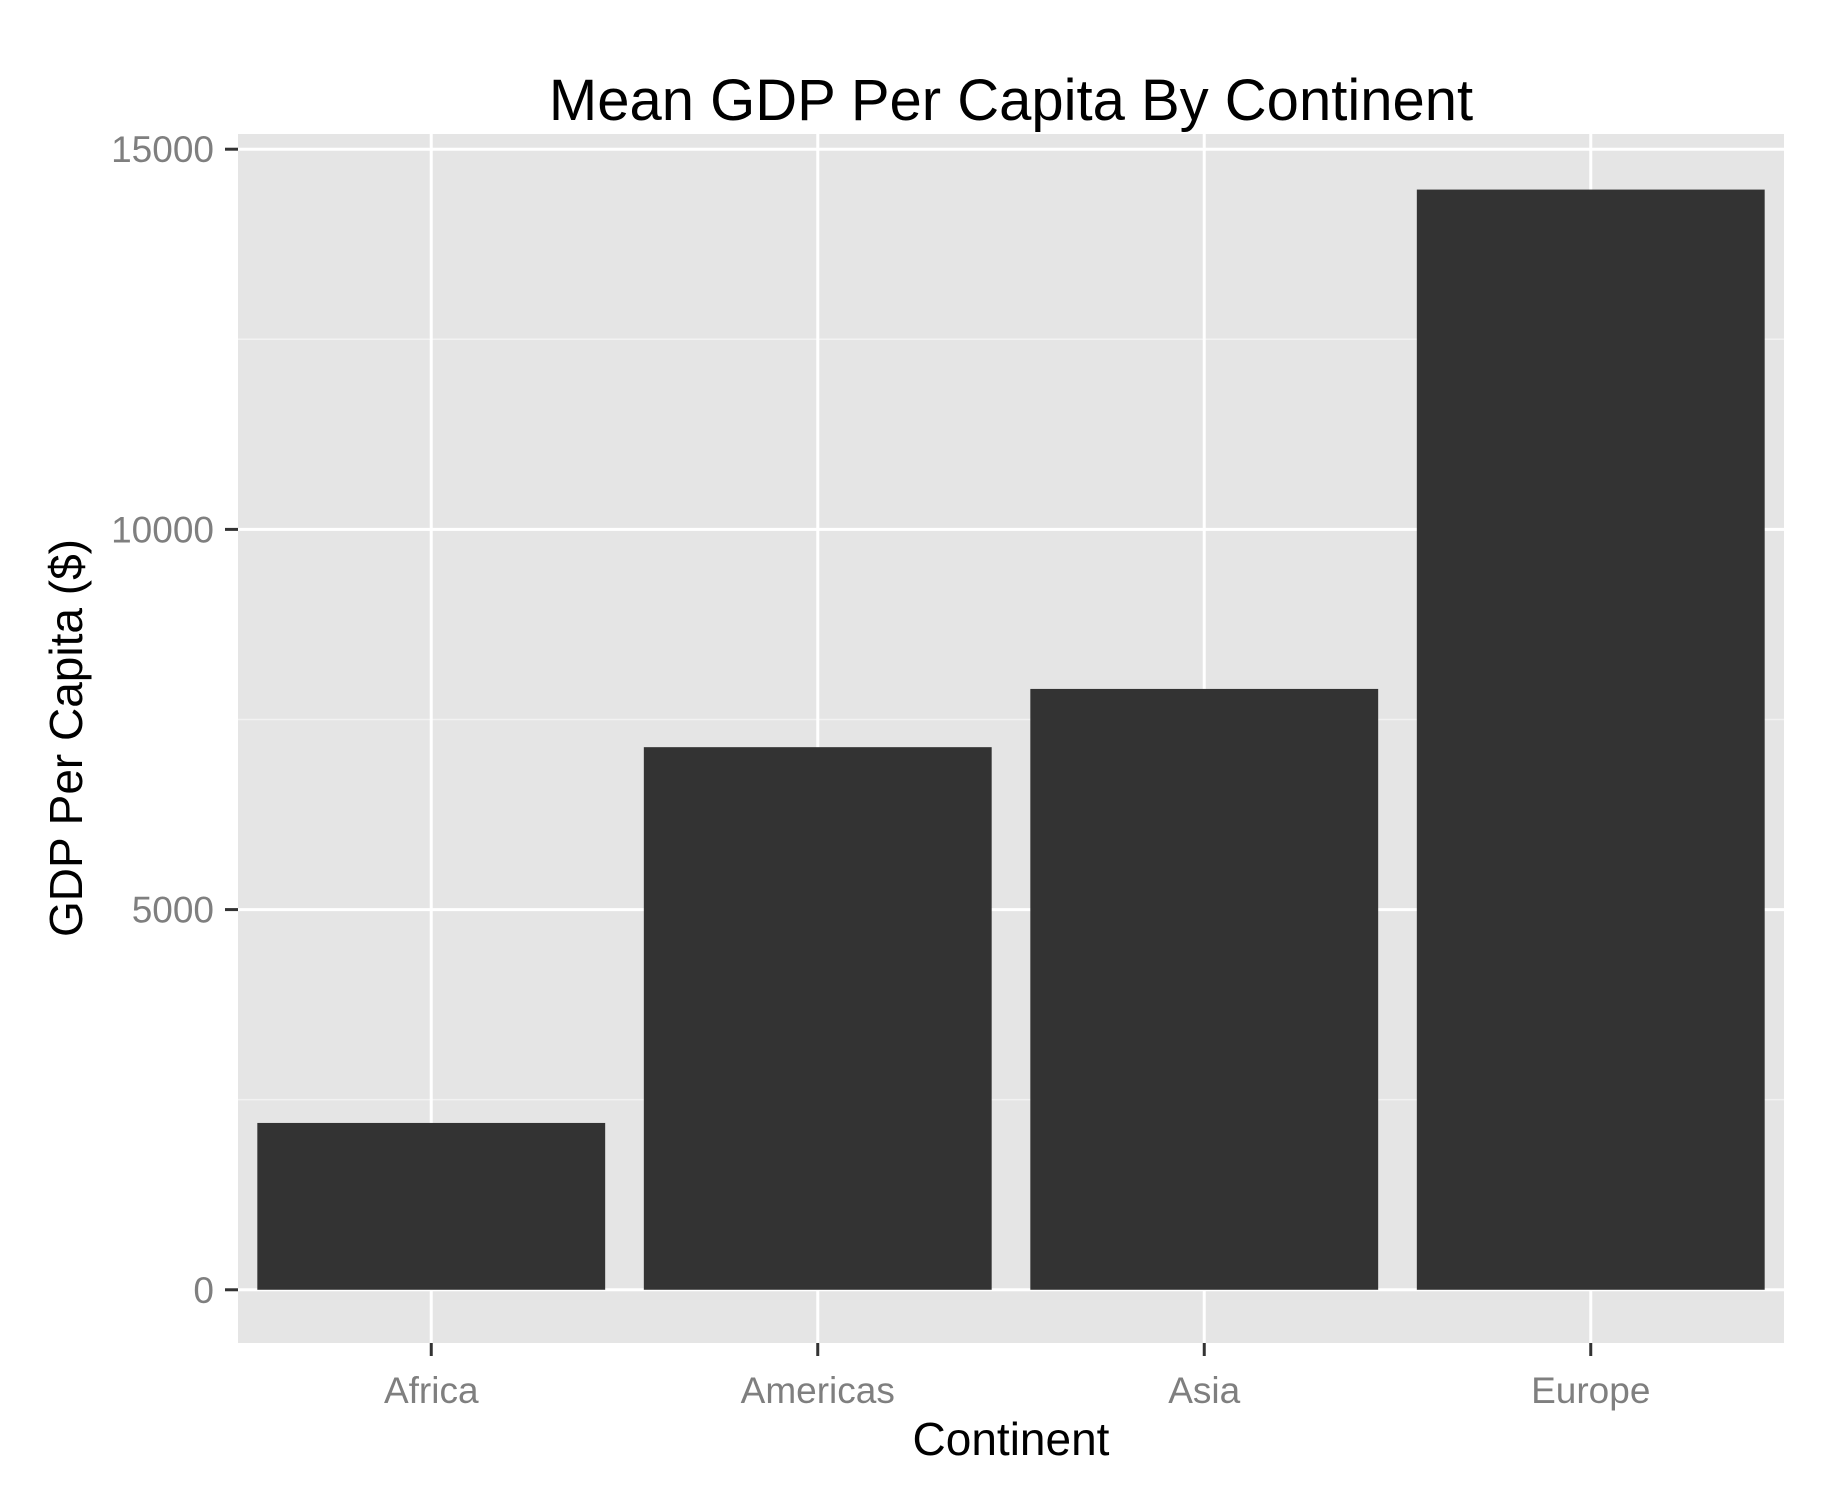 The height and width of the screenshot is (1495, 1832). Describe the element at coordinates (162, 529) in the screenshot. I see `y-tick-label: 10000` at that location.